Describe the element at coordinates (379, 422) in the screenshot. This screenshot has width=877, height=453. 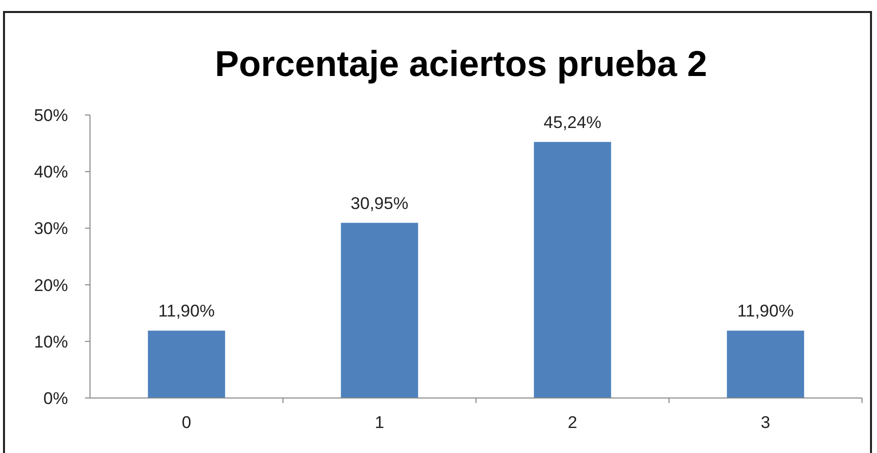
I see `x-tick-label: 1` at that location.